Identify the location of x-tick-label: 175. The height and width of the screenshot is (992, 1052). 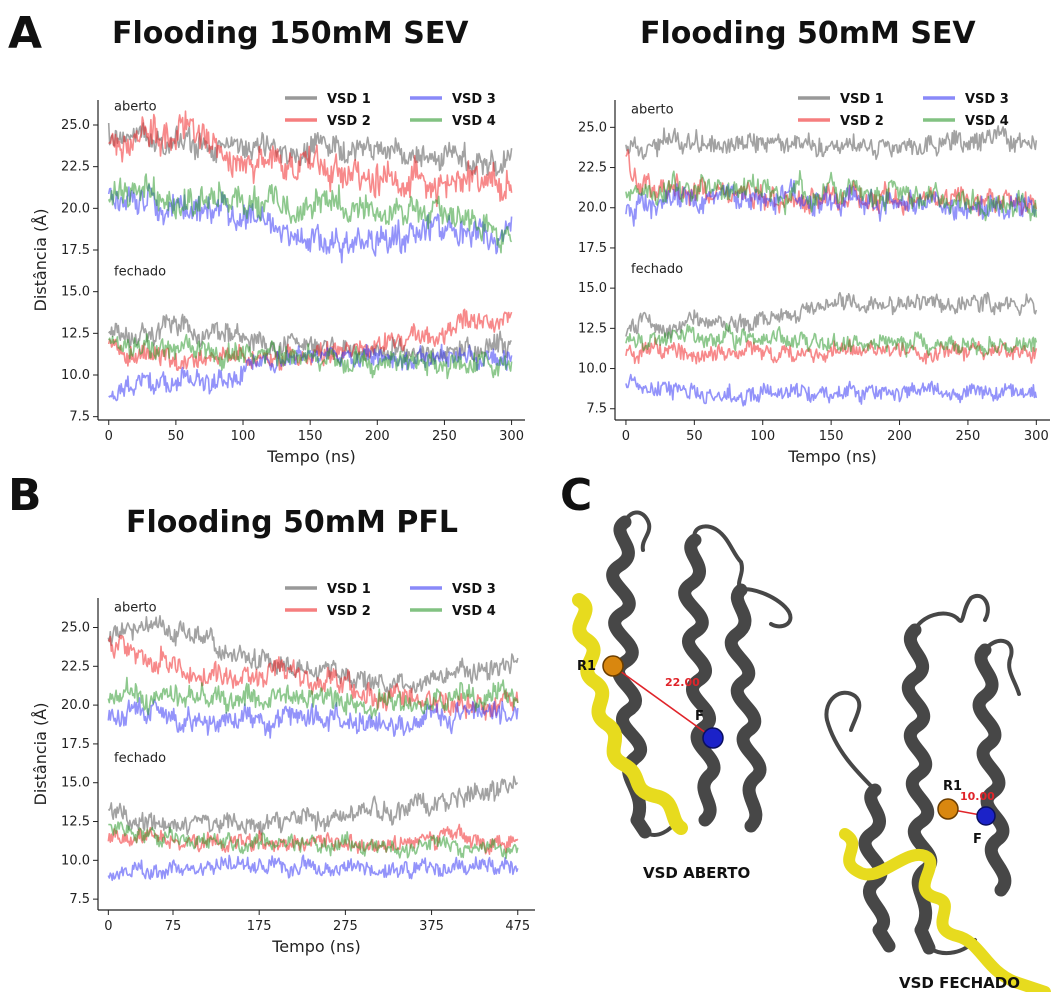
(259, 926).